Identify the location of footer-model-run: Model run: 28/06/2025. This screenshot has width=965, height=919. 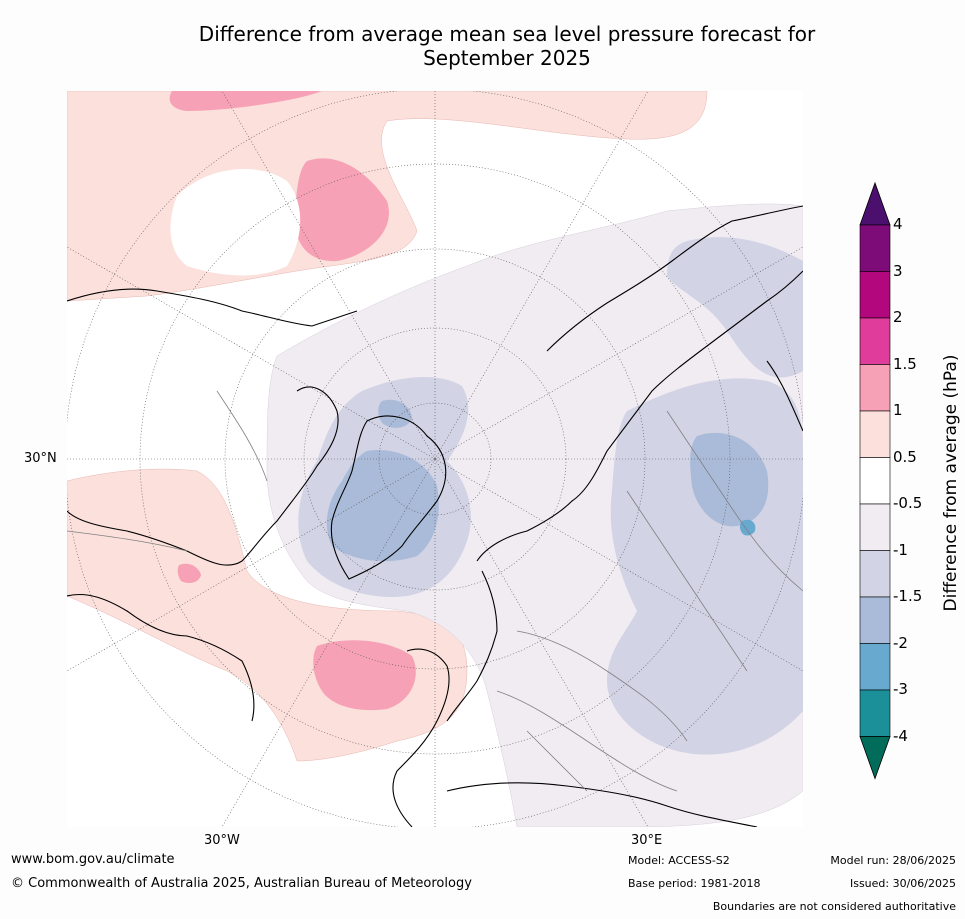
(893, 860).